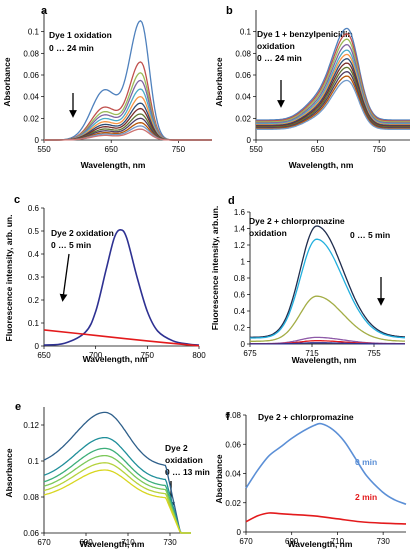 Image resolution: width=414 pixels, height=555 pixels. I want to click on panel-d-annotation-3: 0 … 5 min, so click(370, 235).